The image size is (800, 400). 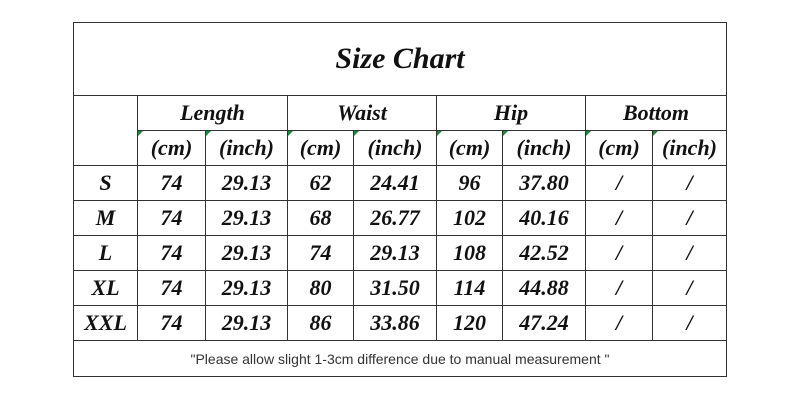 I want to click on table-row: XXL 74 29.13 86 33.86 120 47.24//, so click(x=400, y=323).